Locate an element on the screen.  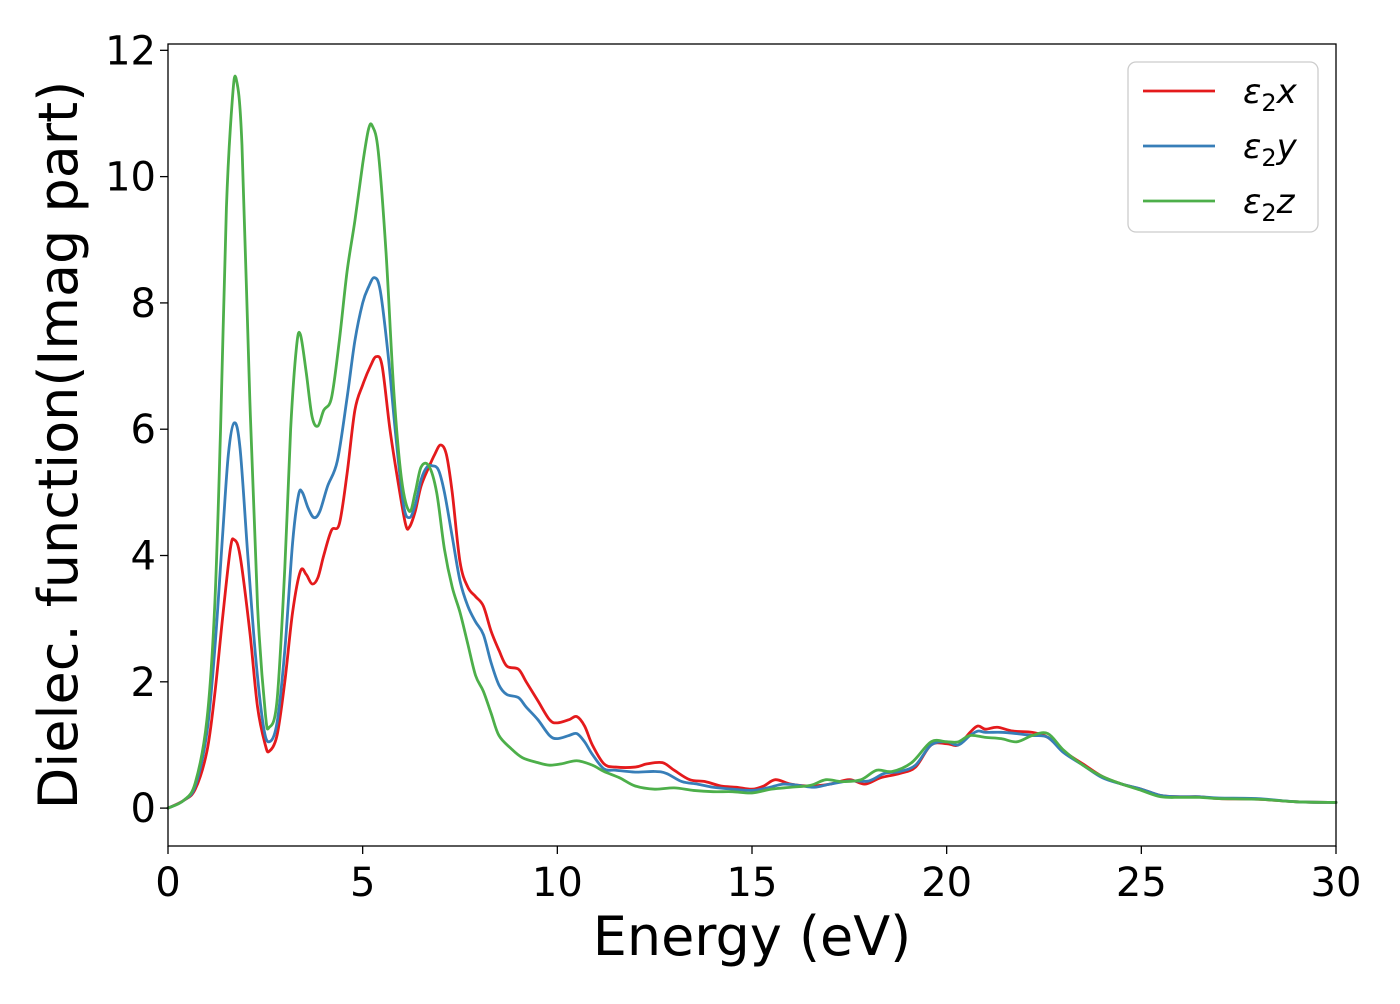
x-tick-label: 0 is located at coordinates (167, 883).